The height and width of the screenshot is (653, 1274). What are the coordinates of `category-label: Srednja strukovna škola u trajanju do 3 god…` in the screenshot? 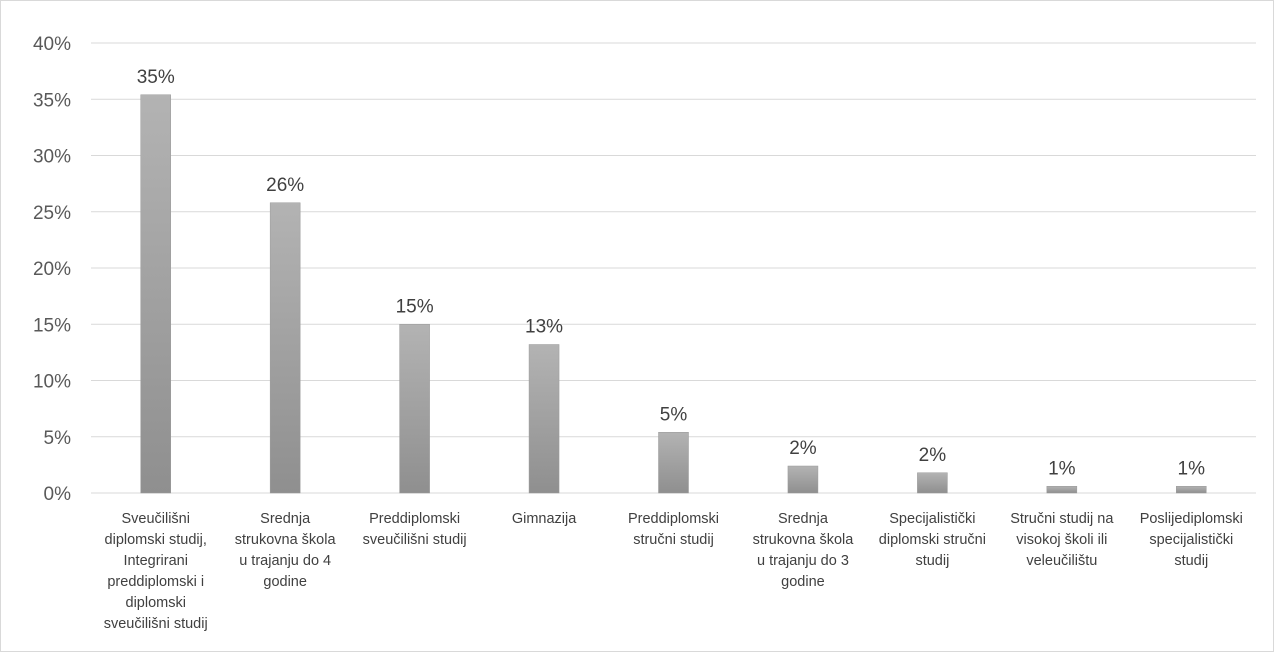 It's located at (804, 550).